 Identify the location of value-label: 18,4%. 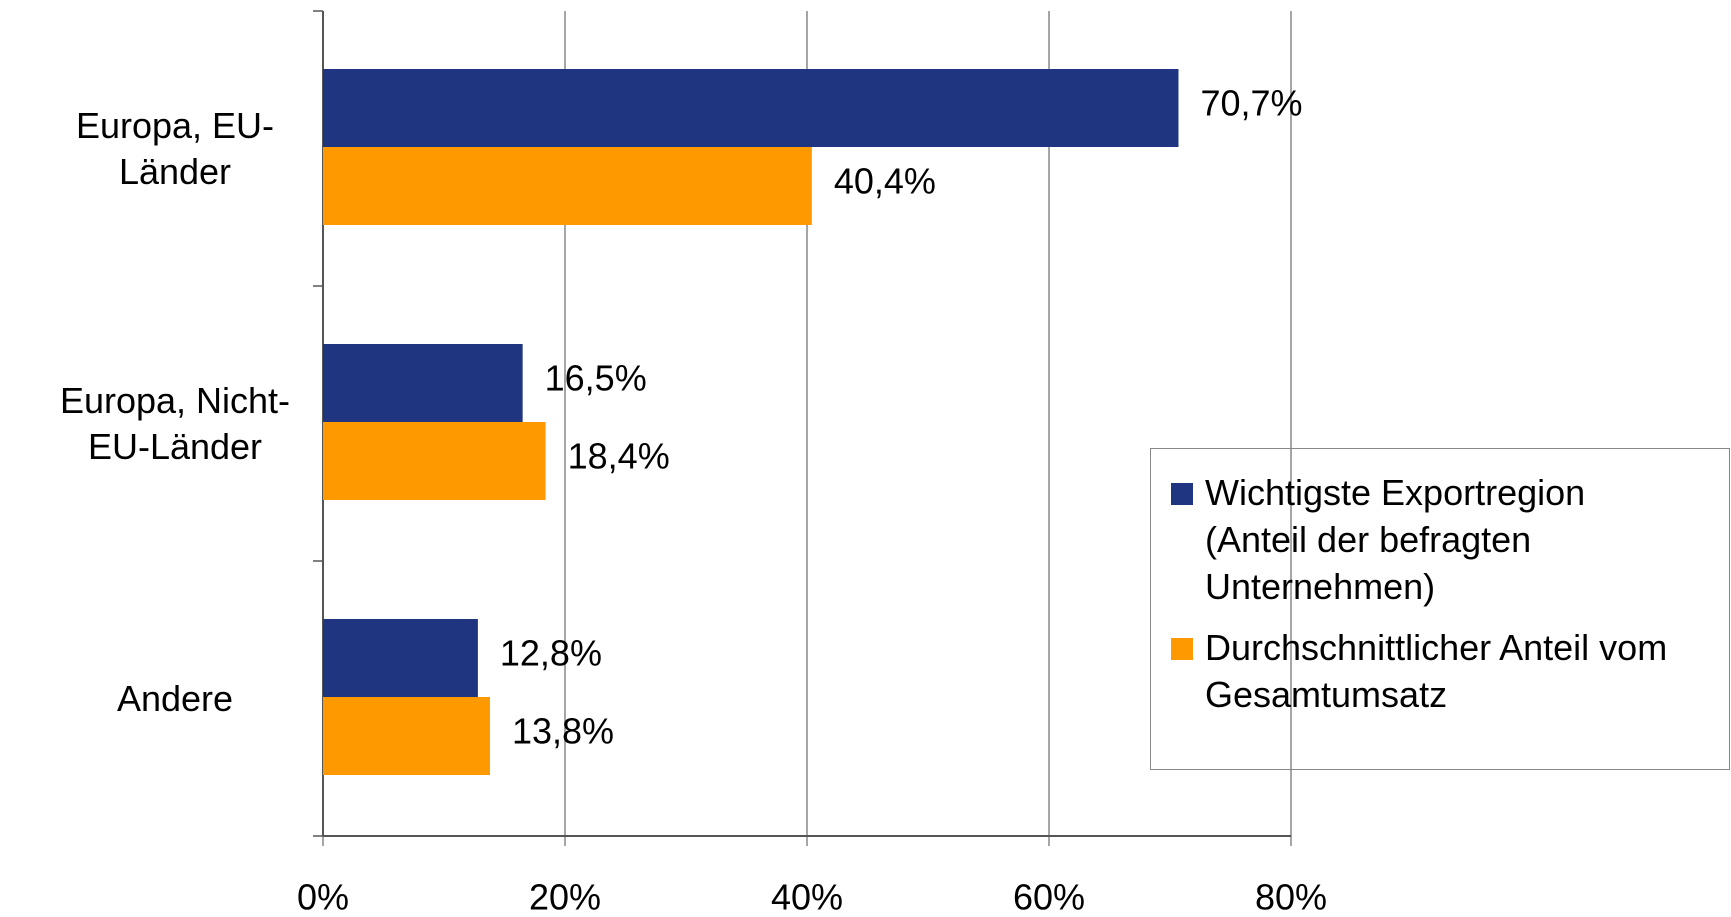
(619, 456).